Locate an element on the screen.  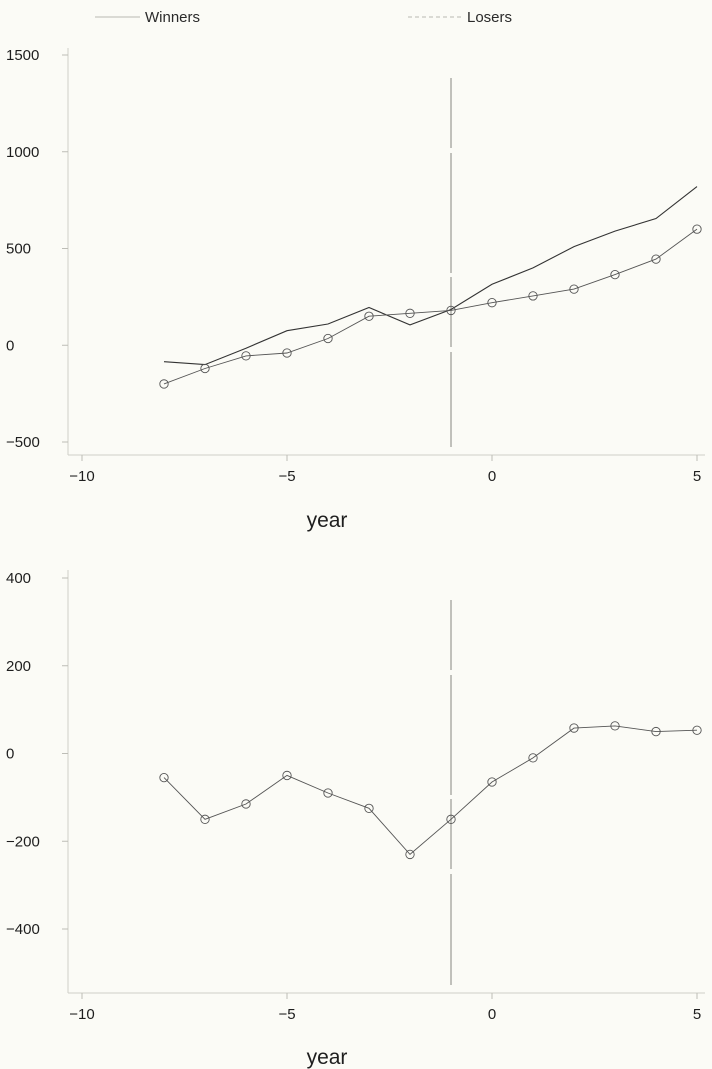
legend-label-losers: Losers is located at coordinates (489, 17).